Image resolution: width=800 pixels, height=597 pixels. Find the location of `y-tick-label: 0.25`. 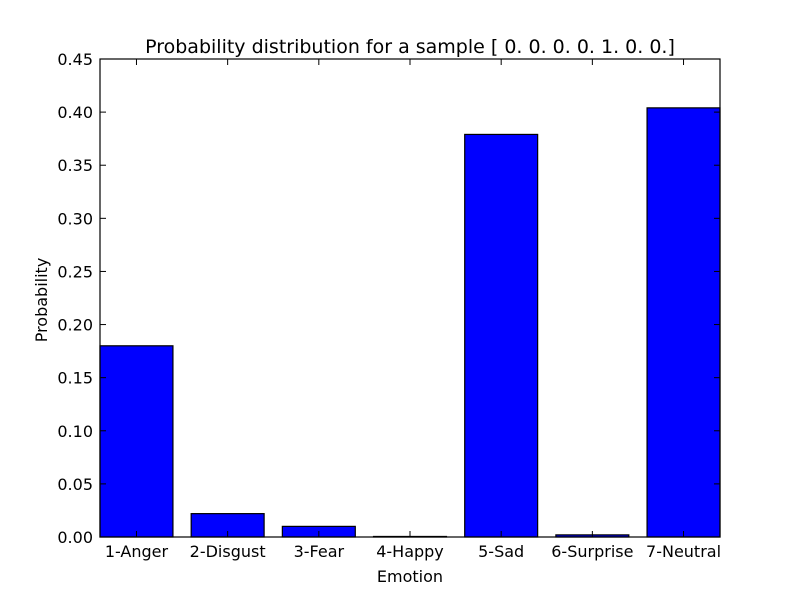

y-tick-label: 0.25 is located at coordinates (75, 271).